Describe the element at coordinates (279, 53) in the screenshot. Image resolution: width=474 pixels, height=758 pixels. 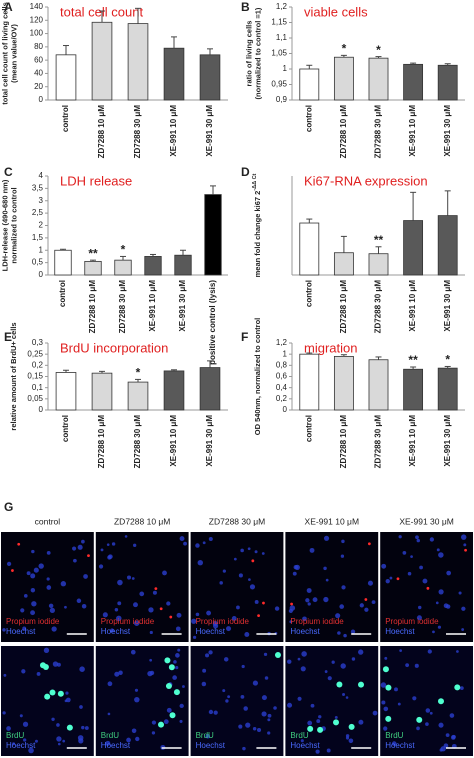
I see `y-tick-label: 1,05` at that location.